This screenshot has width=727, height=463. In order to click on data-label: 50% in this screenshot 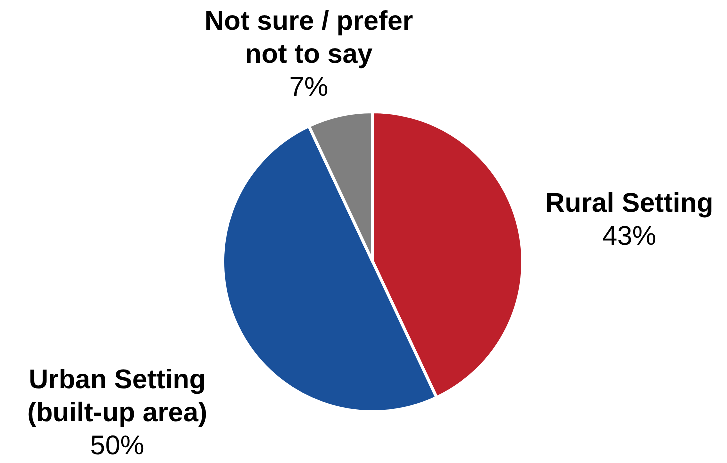, I will do `click(117, 445)`.